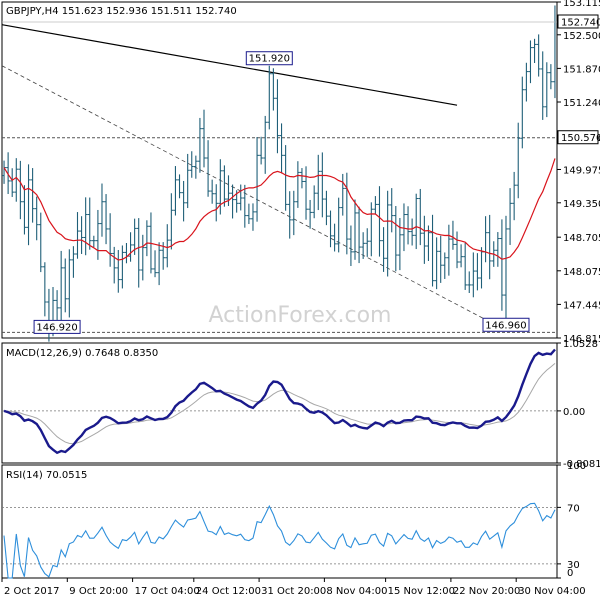  Describe the element at coordinates (46, 475) in the screenshot. I see `rsi-title: RSI(14) 70.0515` at that location.